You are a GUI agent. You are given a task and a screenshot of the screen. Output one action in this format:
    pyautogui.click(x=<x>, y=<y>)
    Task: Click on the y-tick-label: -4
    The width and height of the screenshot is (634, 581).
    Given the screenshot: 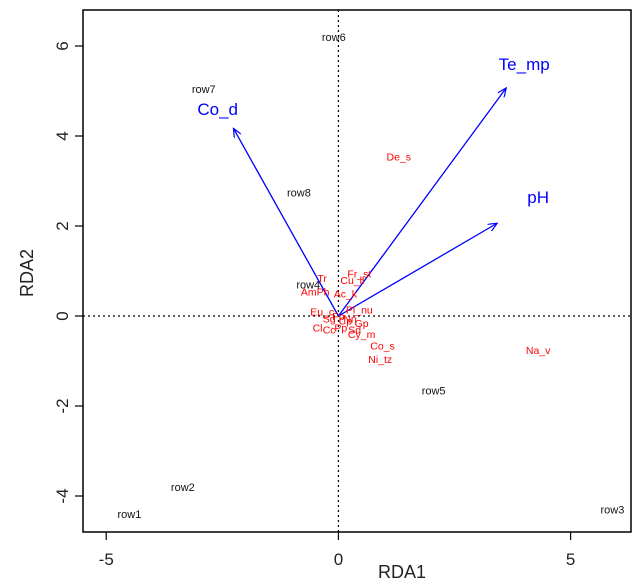 What is the action you would take?
    pyautogui.click(x=62, y=495)
    